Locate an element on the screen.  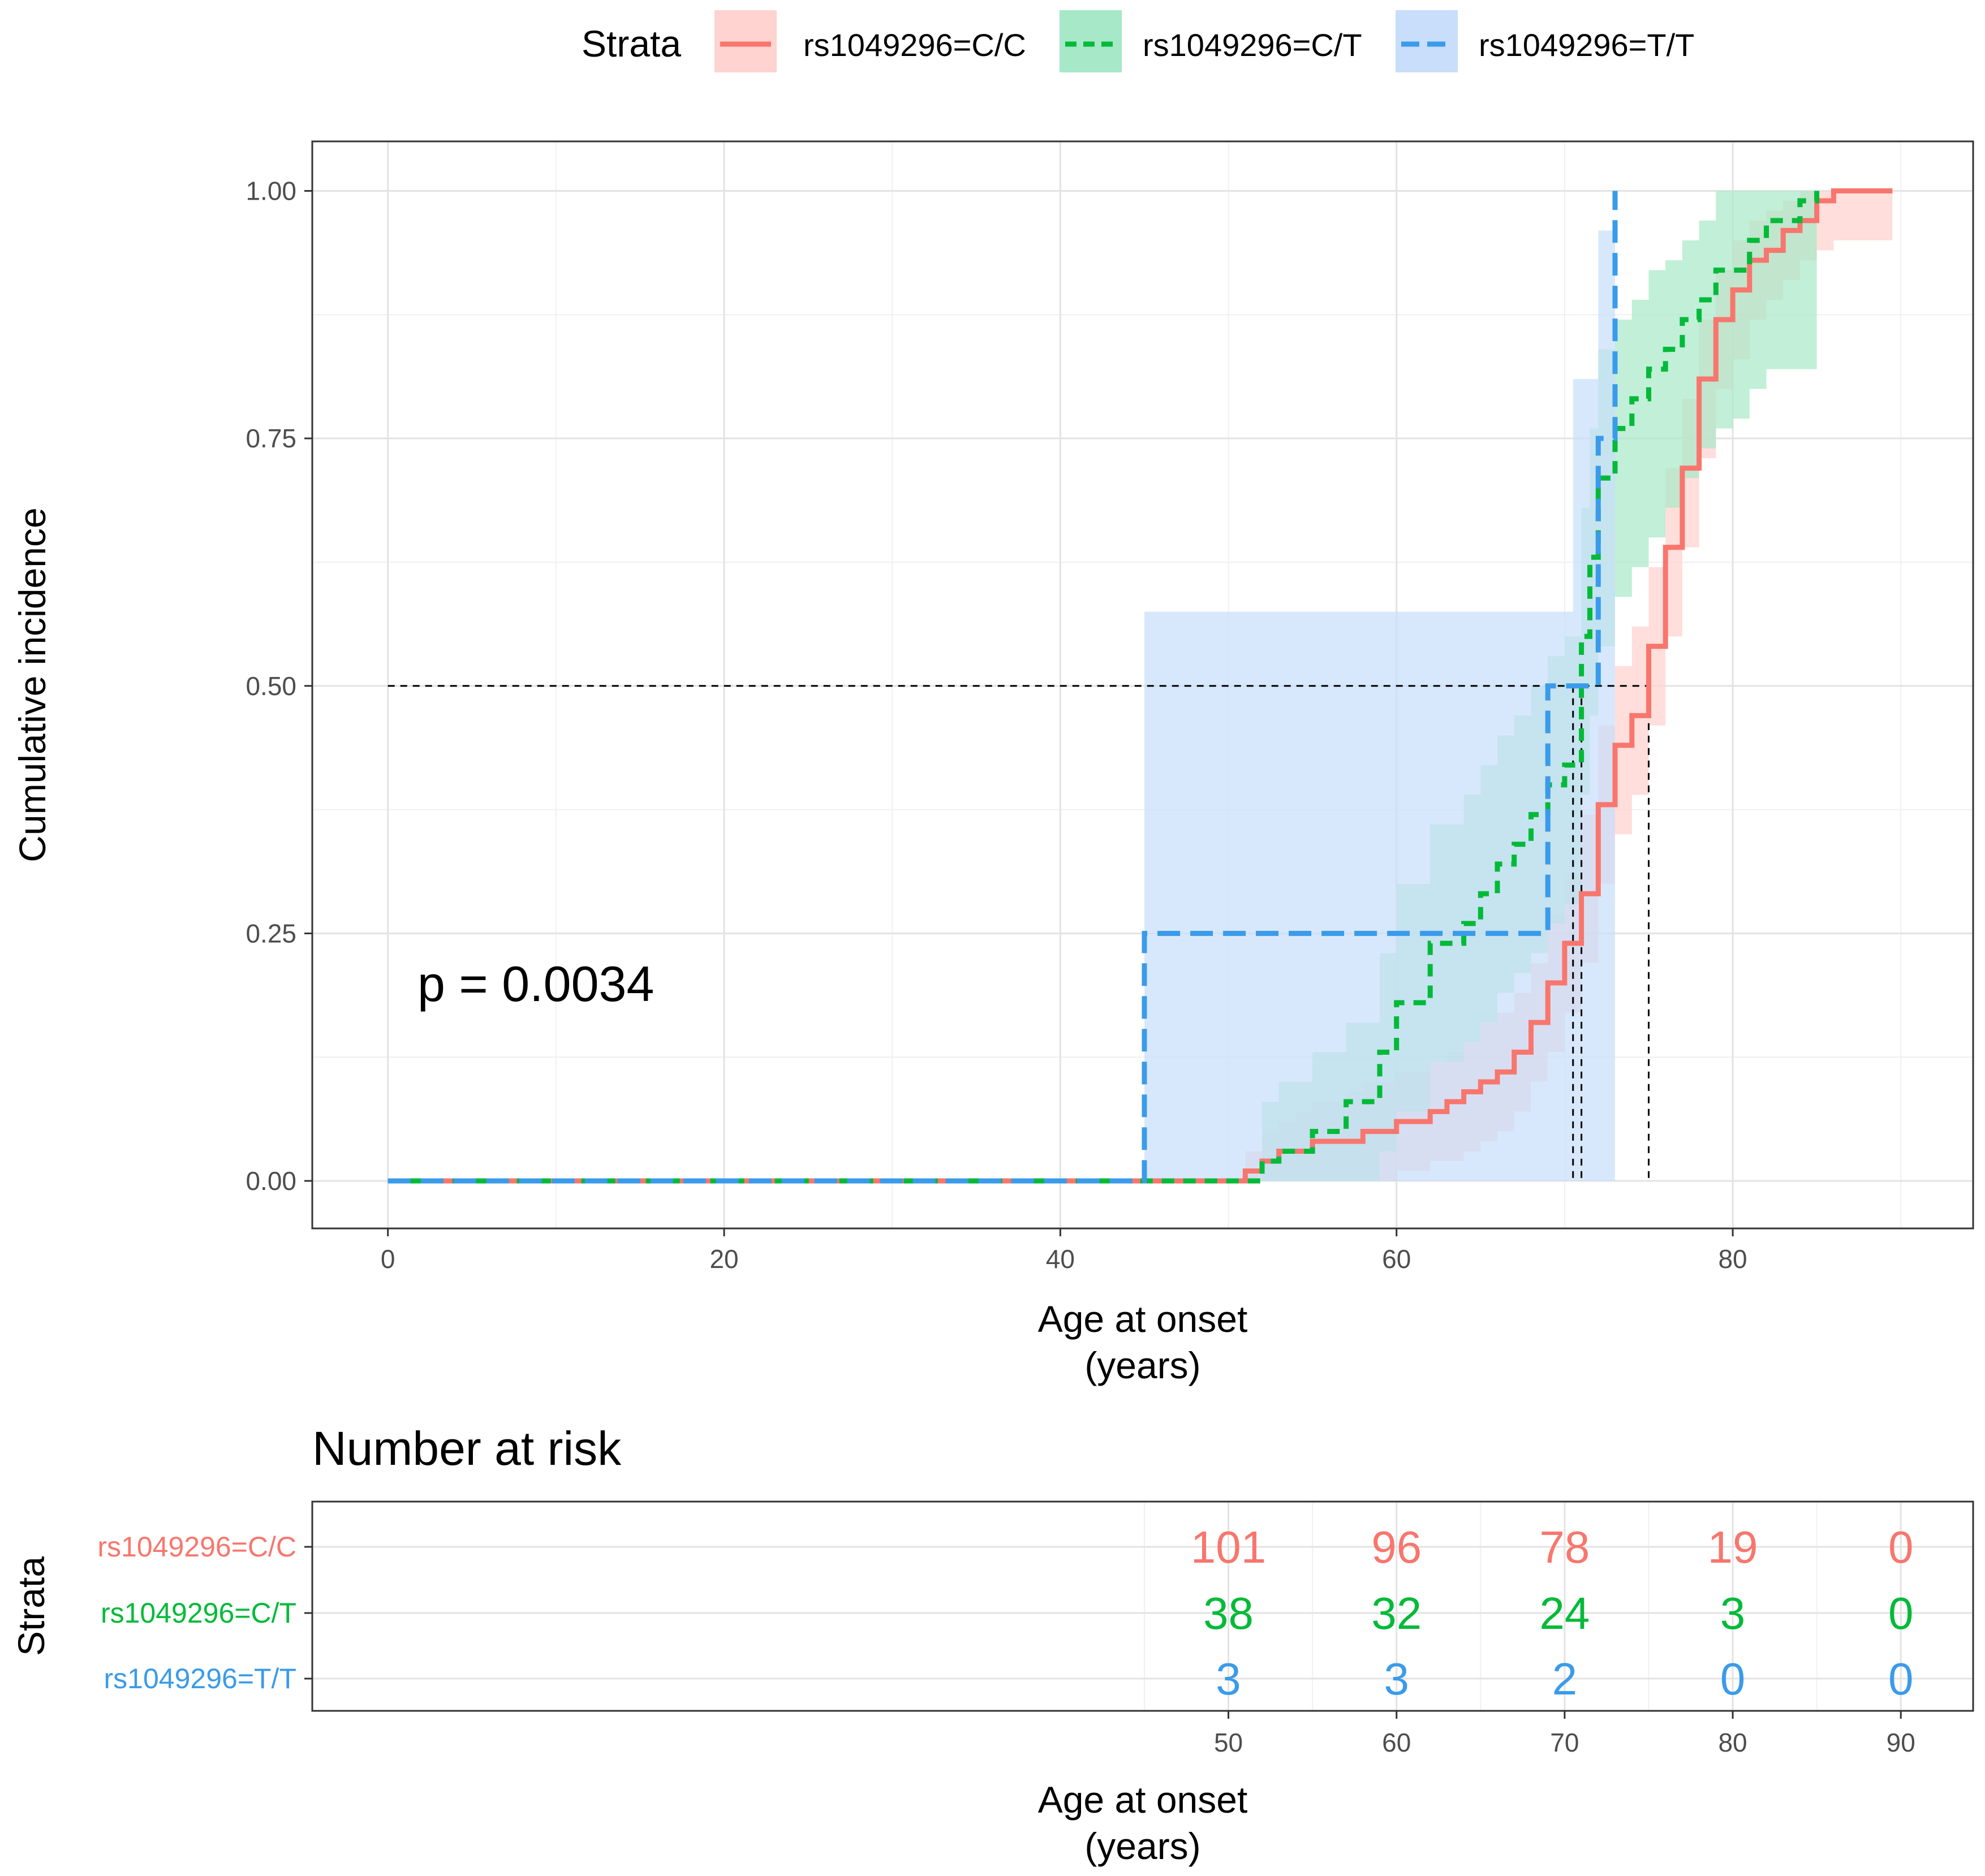
x-tick-label: 80 is located at coordinates (1732, 1259).